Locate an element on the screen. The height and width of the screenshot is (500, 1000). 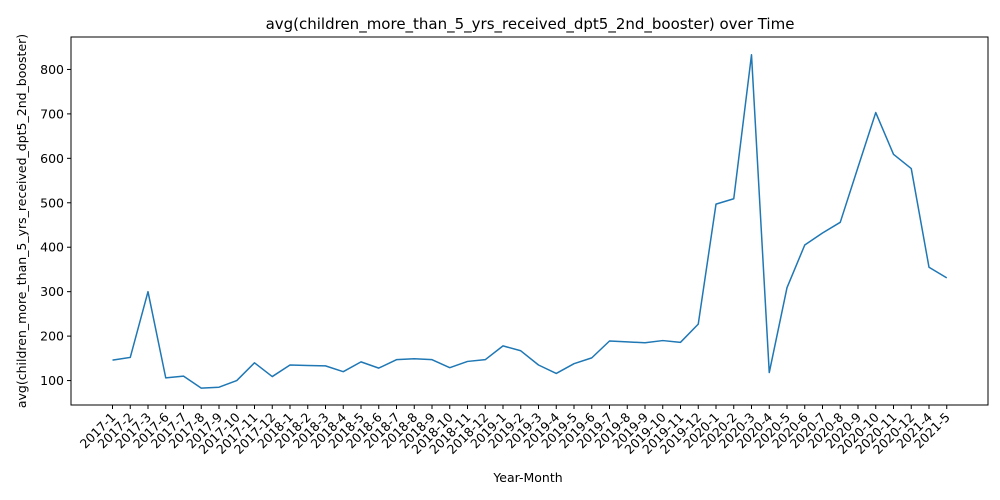
y-tick-label: 600 is located at coordinates (52, 158).